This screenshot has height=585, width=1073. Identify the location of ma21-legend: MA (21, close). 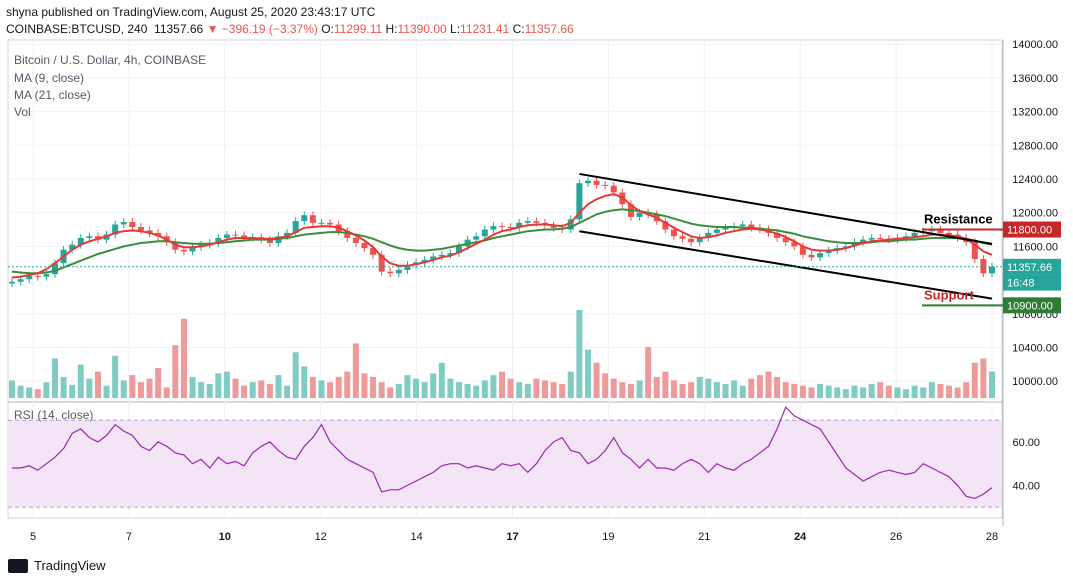
(52, 95).